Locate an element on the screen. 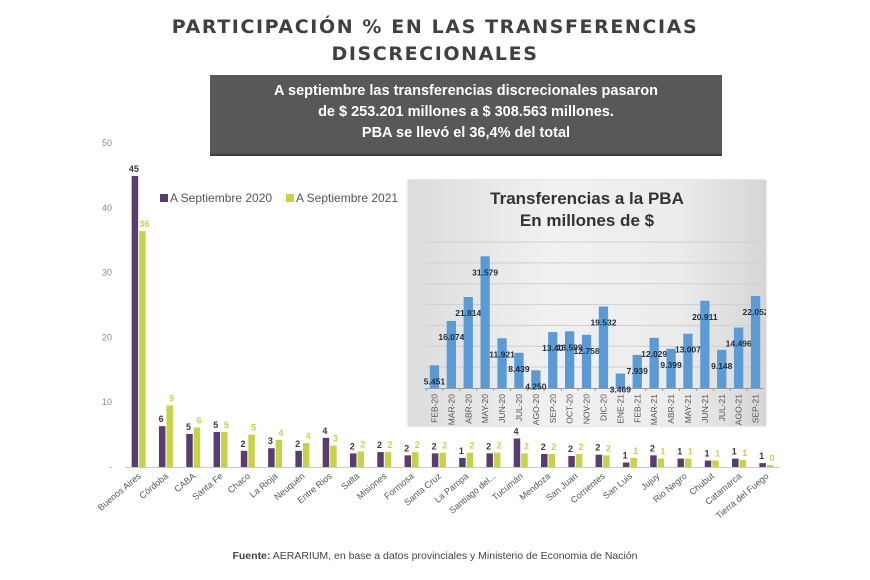 The width and height of the screenshot is (870, 580). inset-data-label: 22.052 is located at coordinates (754, 312).